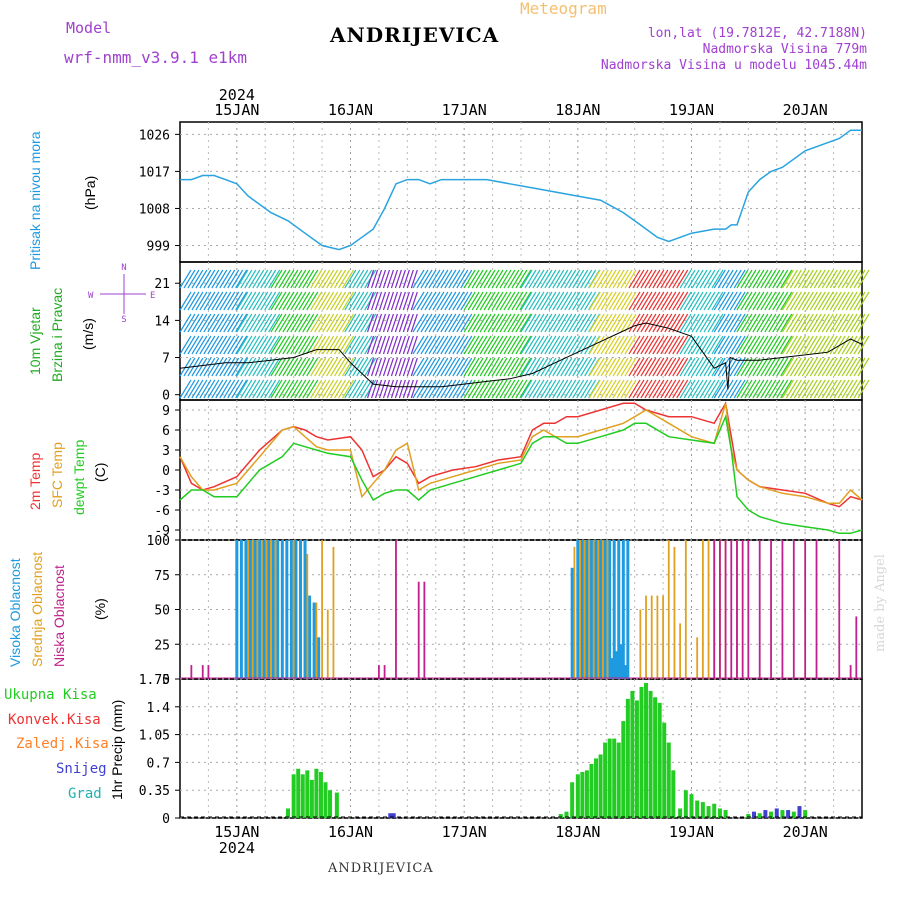 Image resolution: width=900 pixels, height=900 pixels. What do you see at coordinates (521, 356) in the screenshot?
I see `wind-speed-line` at bounding box center [521, 356].